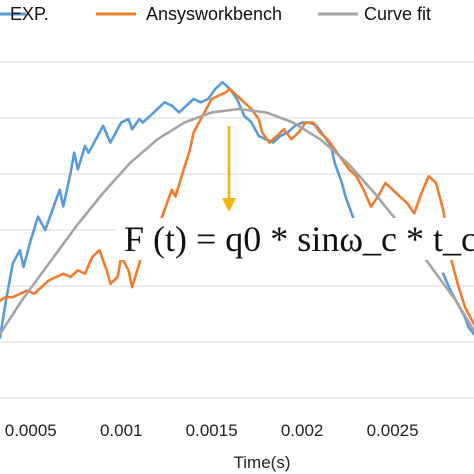  I want to click on legend-item: EXP., so click(24, 14).